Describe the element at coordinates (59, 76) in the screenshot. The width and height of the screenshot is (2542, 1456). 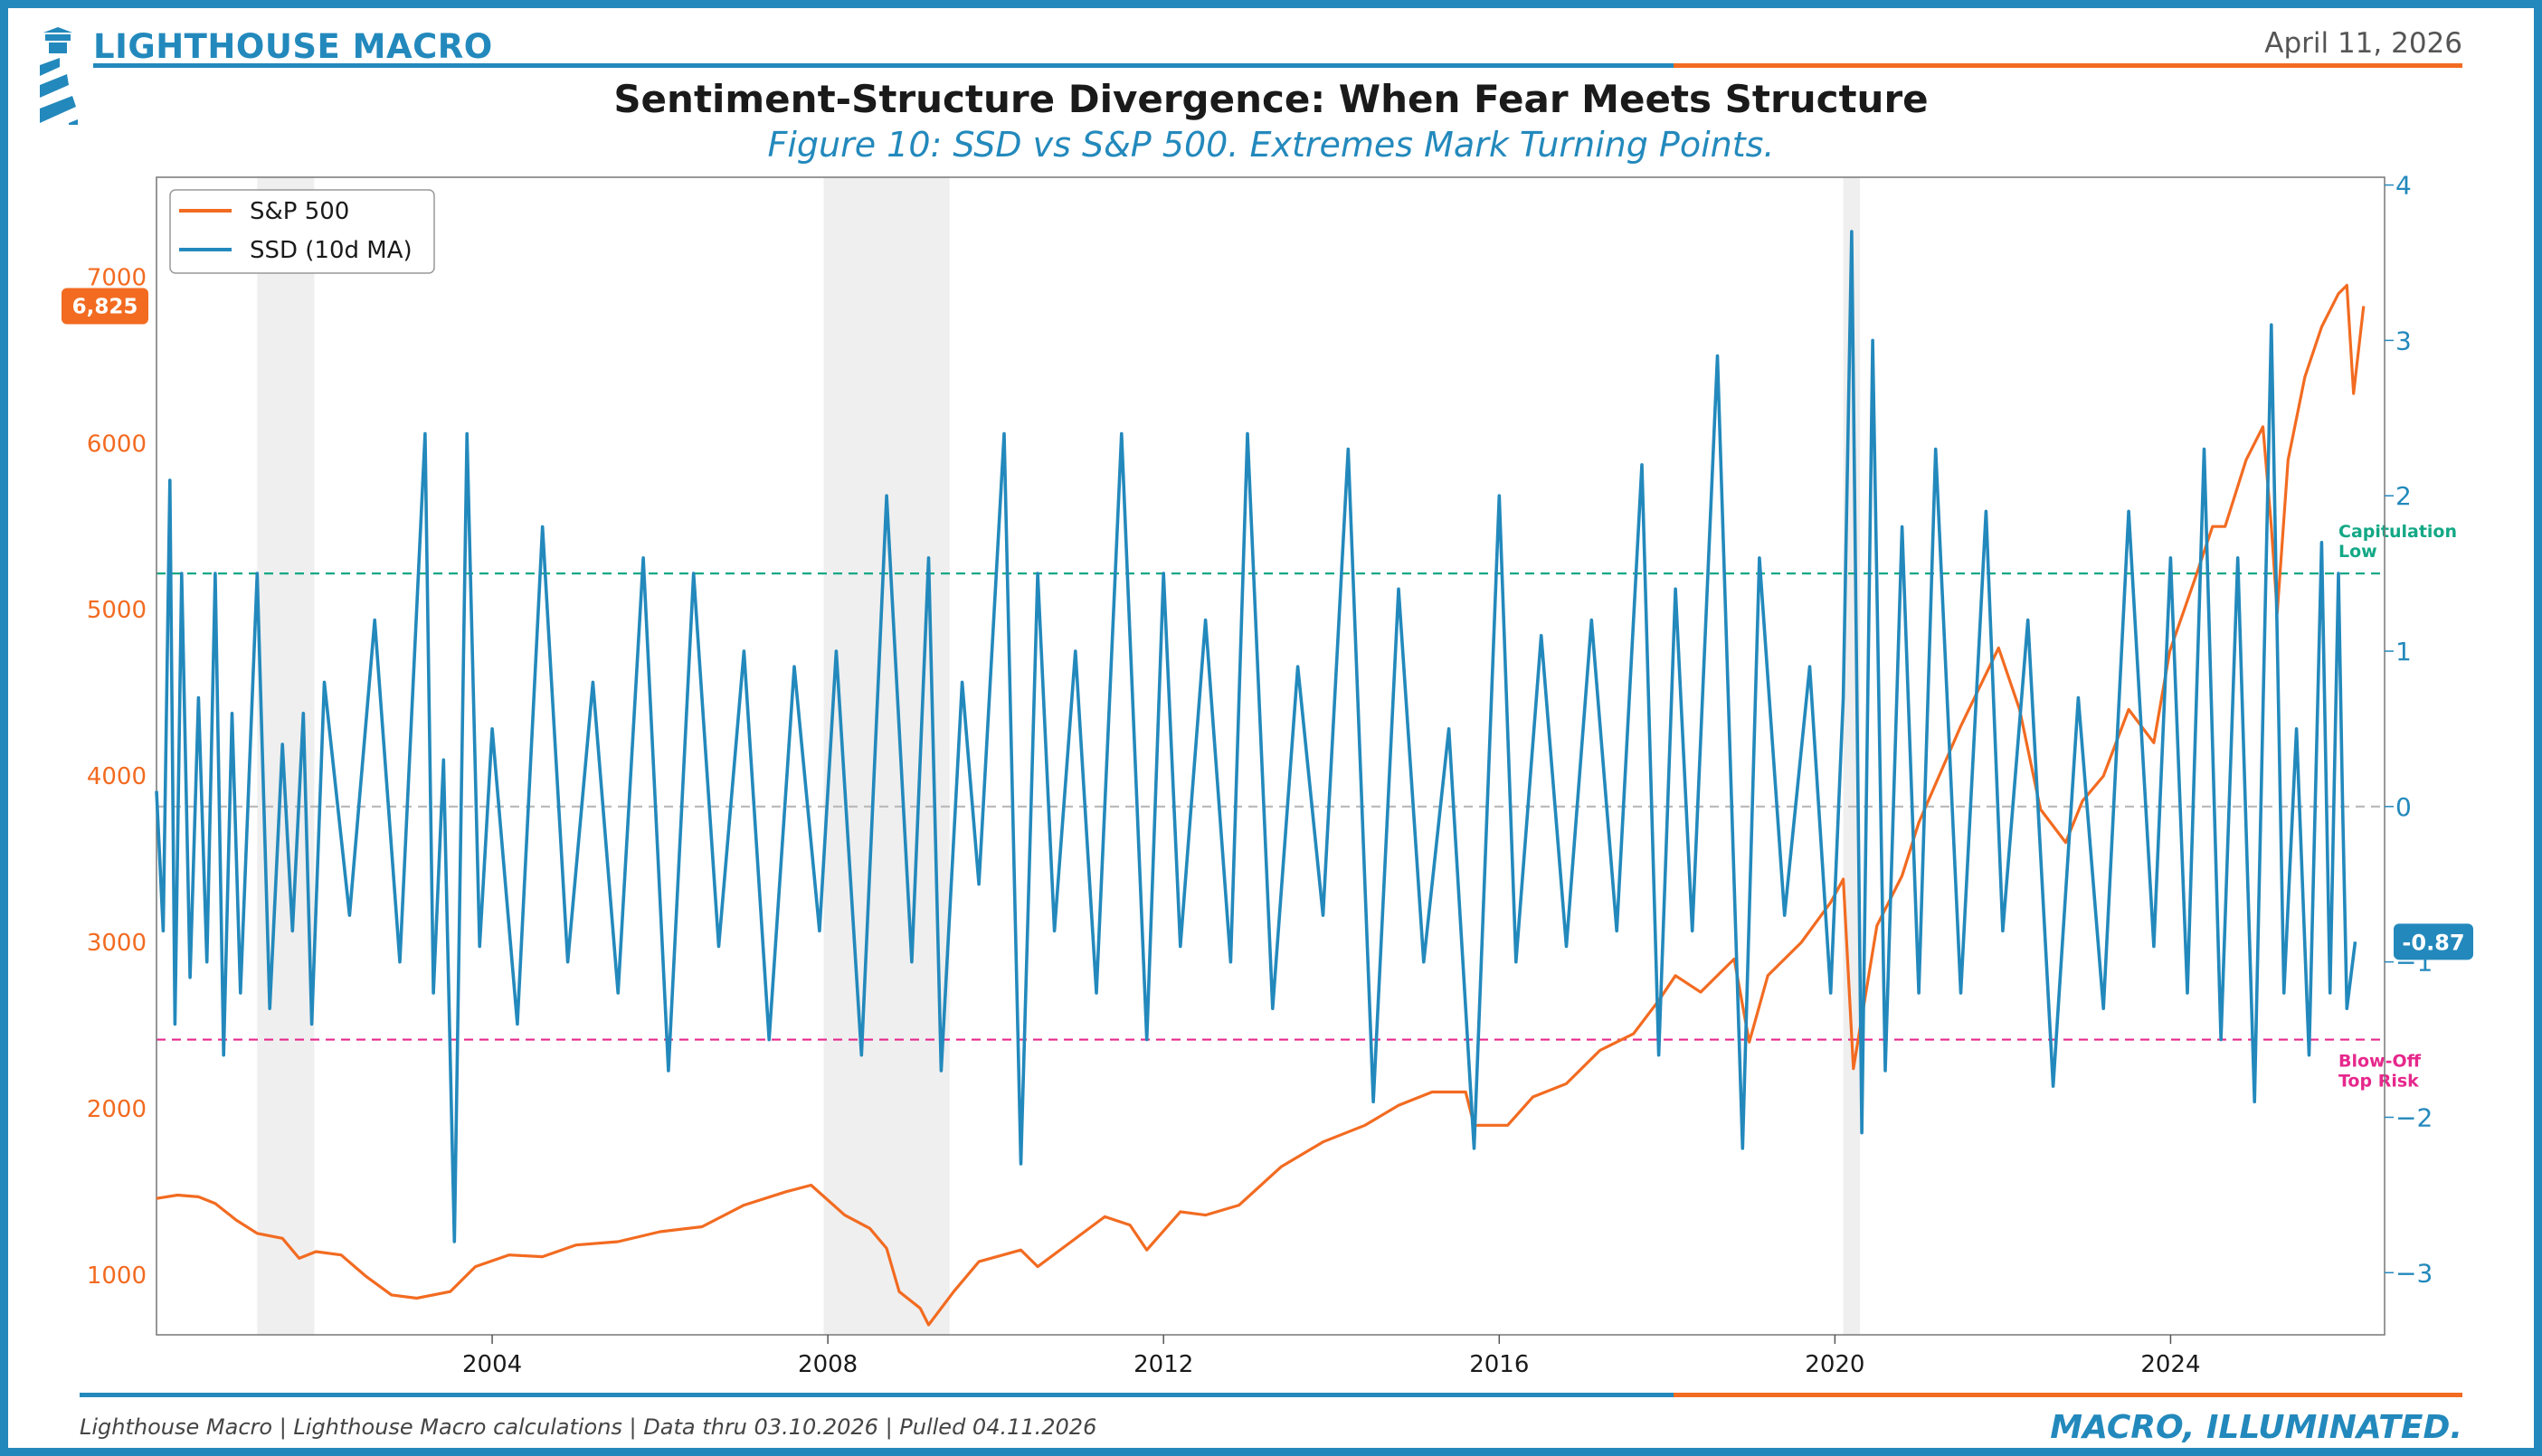
I see `lighthouse-logo-icon` at that location.